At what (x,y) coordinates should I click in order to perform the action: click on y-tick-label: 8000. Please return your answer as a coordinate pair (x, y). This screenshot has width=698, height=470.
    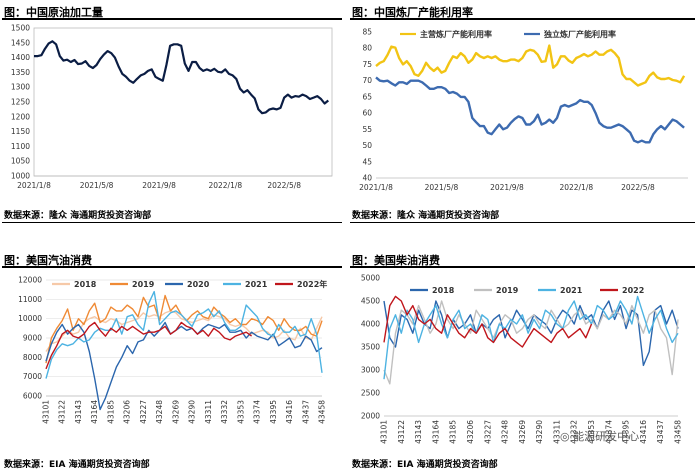
    Looking at the image, I should click on (32, 357).